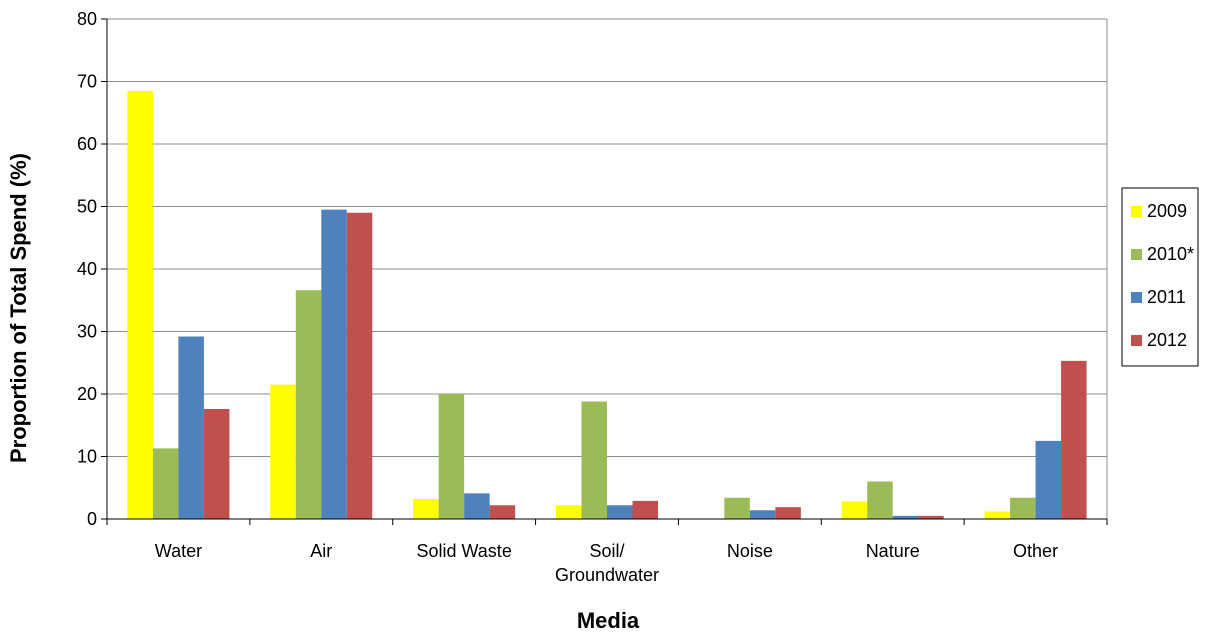 The width and height of the screenshot is (1212, 635). What do you see at coordinates (87, 332) in the screenshot?
I see `y-tick-label: 30` at bounding box center [87, 332].